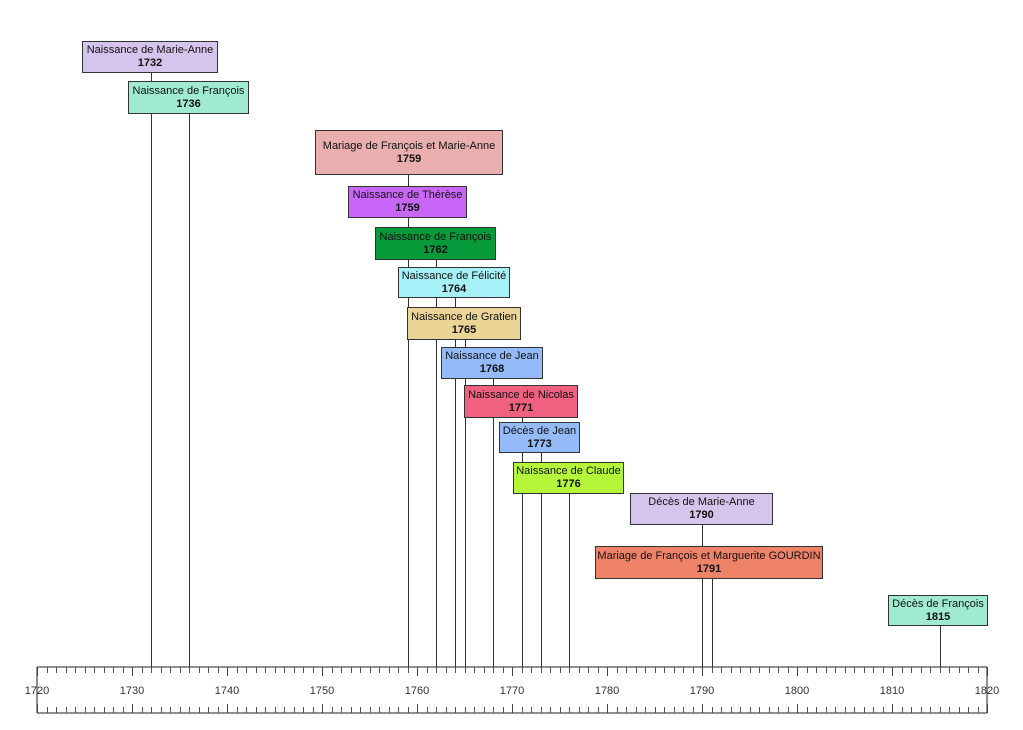  Describe the element at coordinates (454, 288) in the screenshot. I see `event-year: 1764` at that location.